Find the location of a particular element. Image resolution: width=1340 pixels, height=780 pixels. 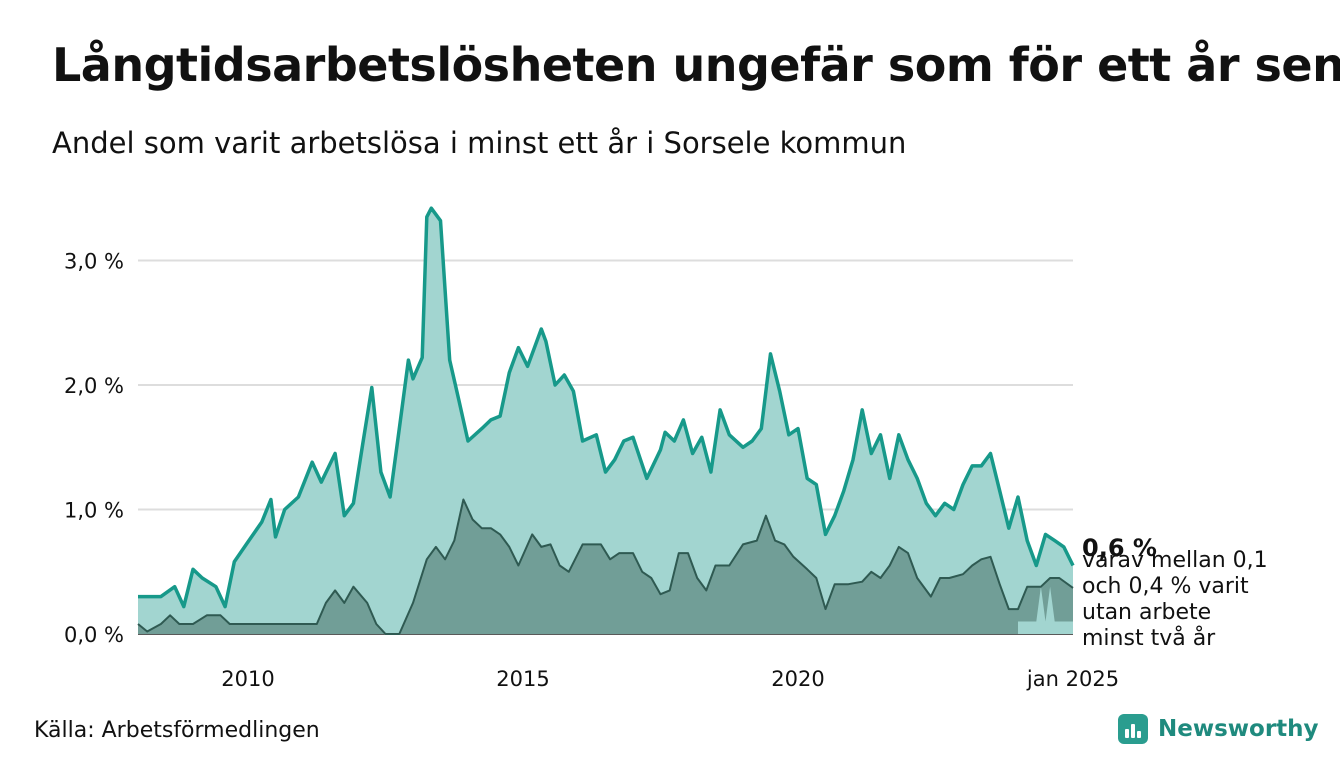

series-area-minst-tva-ar is located at coordinates (605, 566).